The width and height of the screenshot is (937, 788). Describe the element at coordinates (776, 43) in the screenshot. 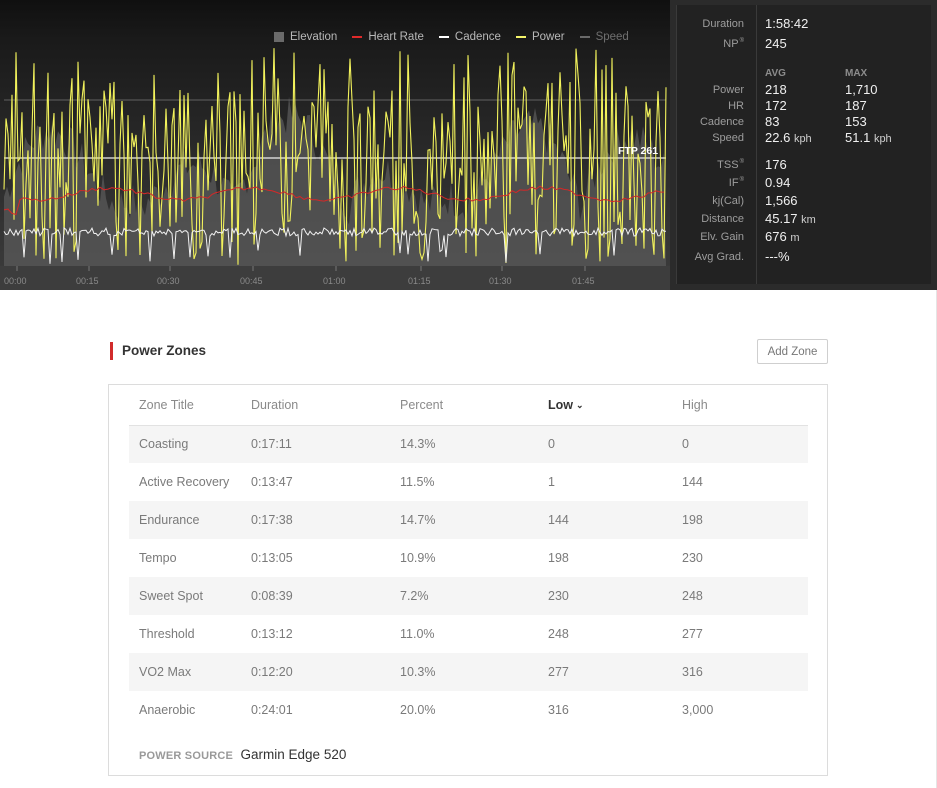

I see `np-value: 245` at that location.